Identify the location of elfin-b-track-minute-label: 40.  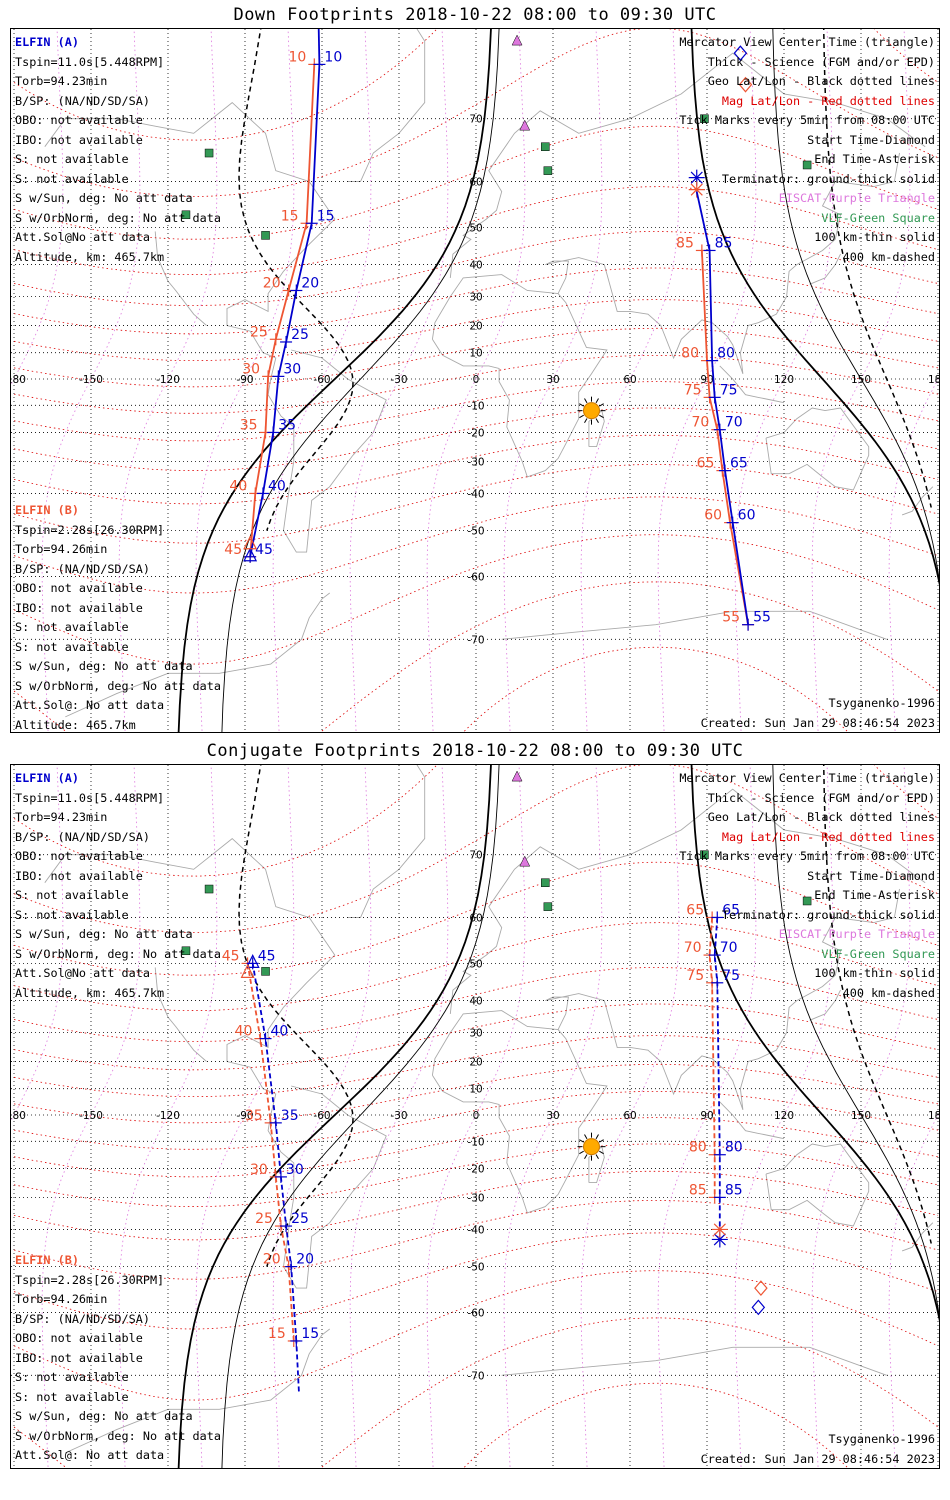
(244, 1032).